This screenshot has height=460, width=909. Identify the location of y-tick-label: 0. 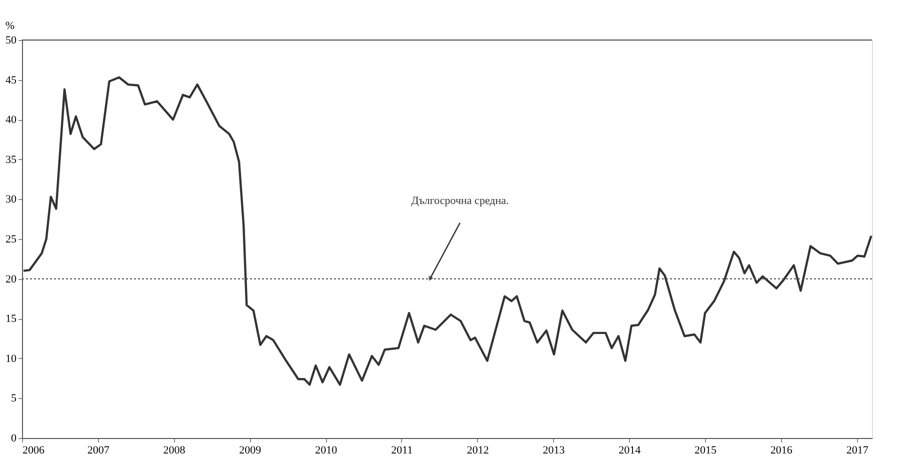
(14, 438).